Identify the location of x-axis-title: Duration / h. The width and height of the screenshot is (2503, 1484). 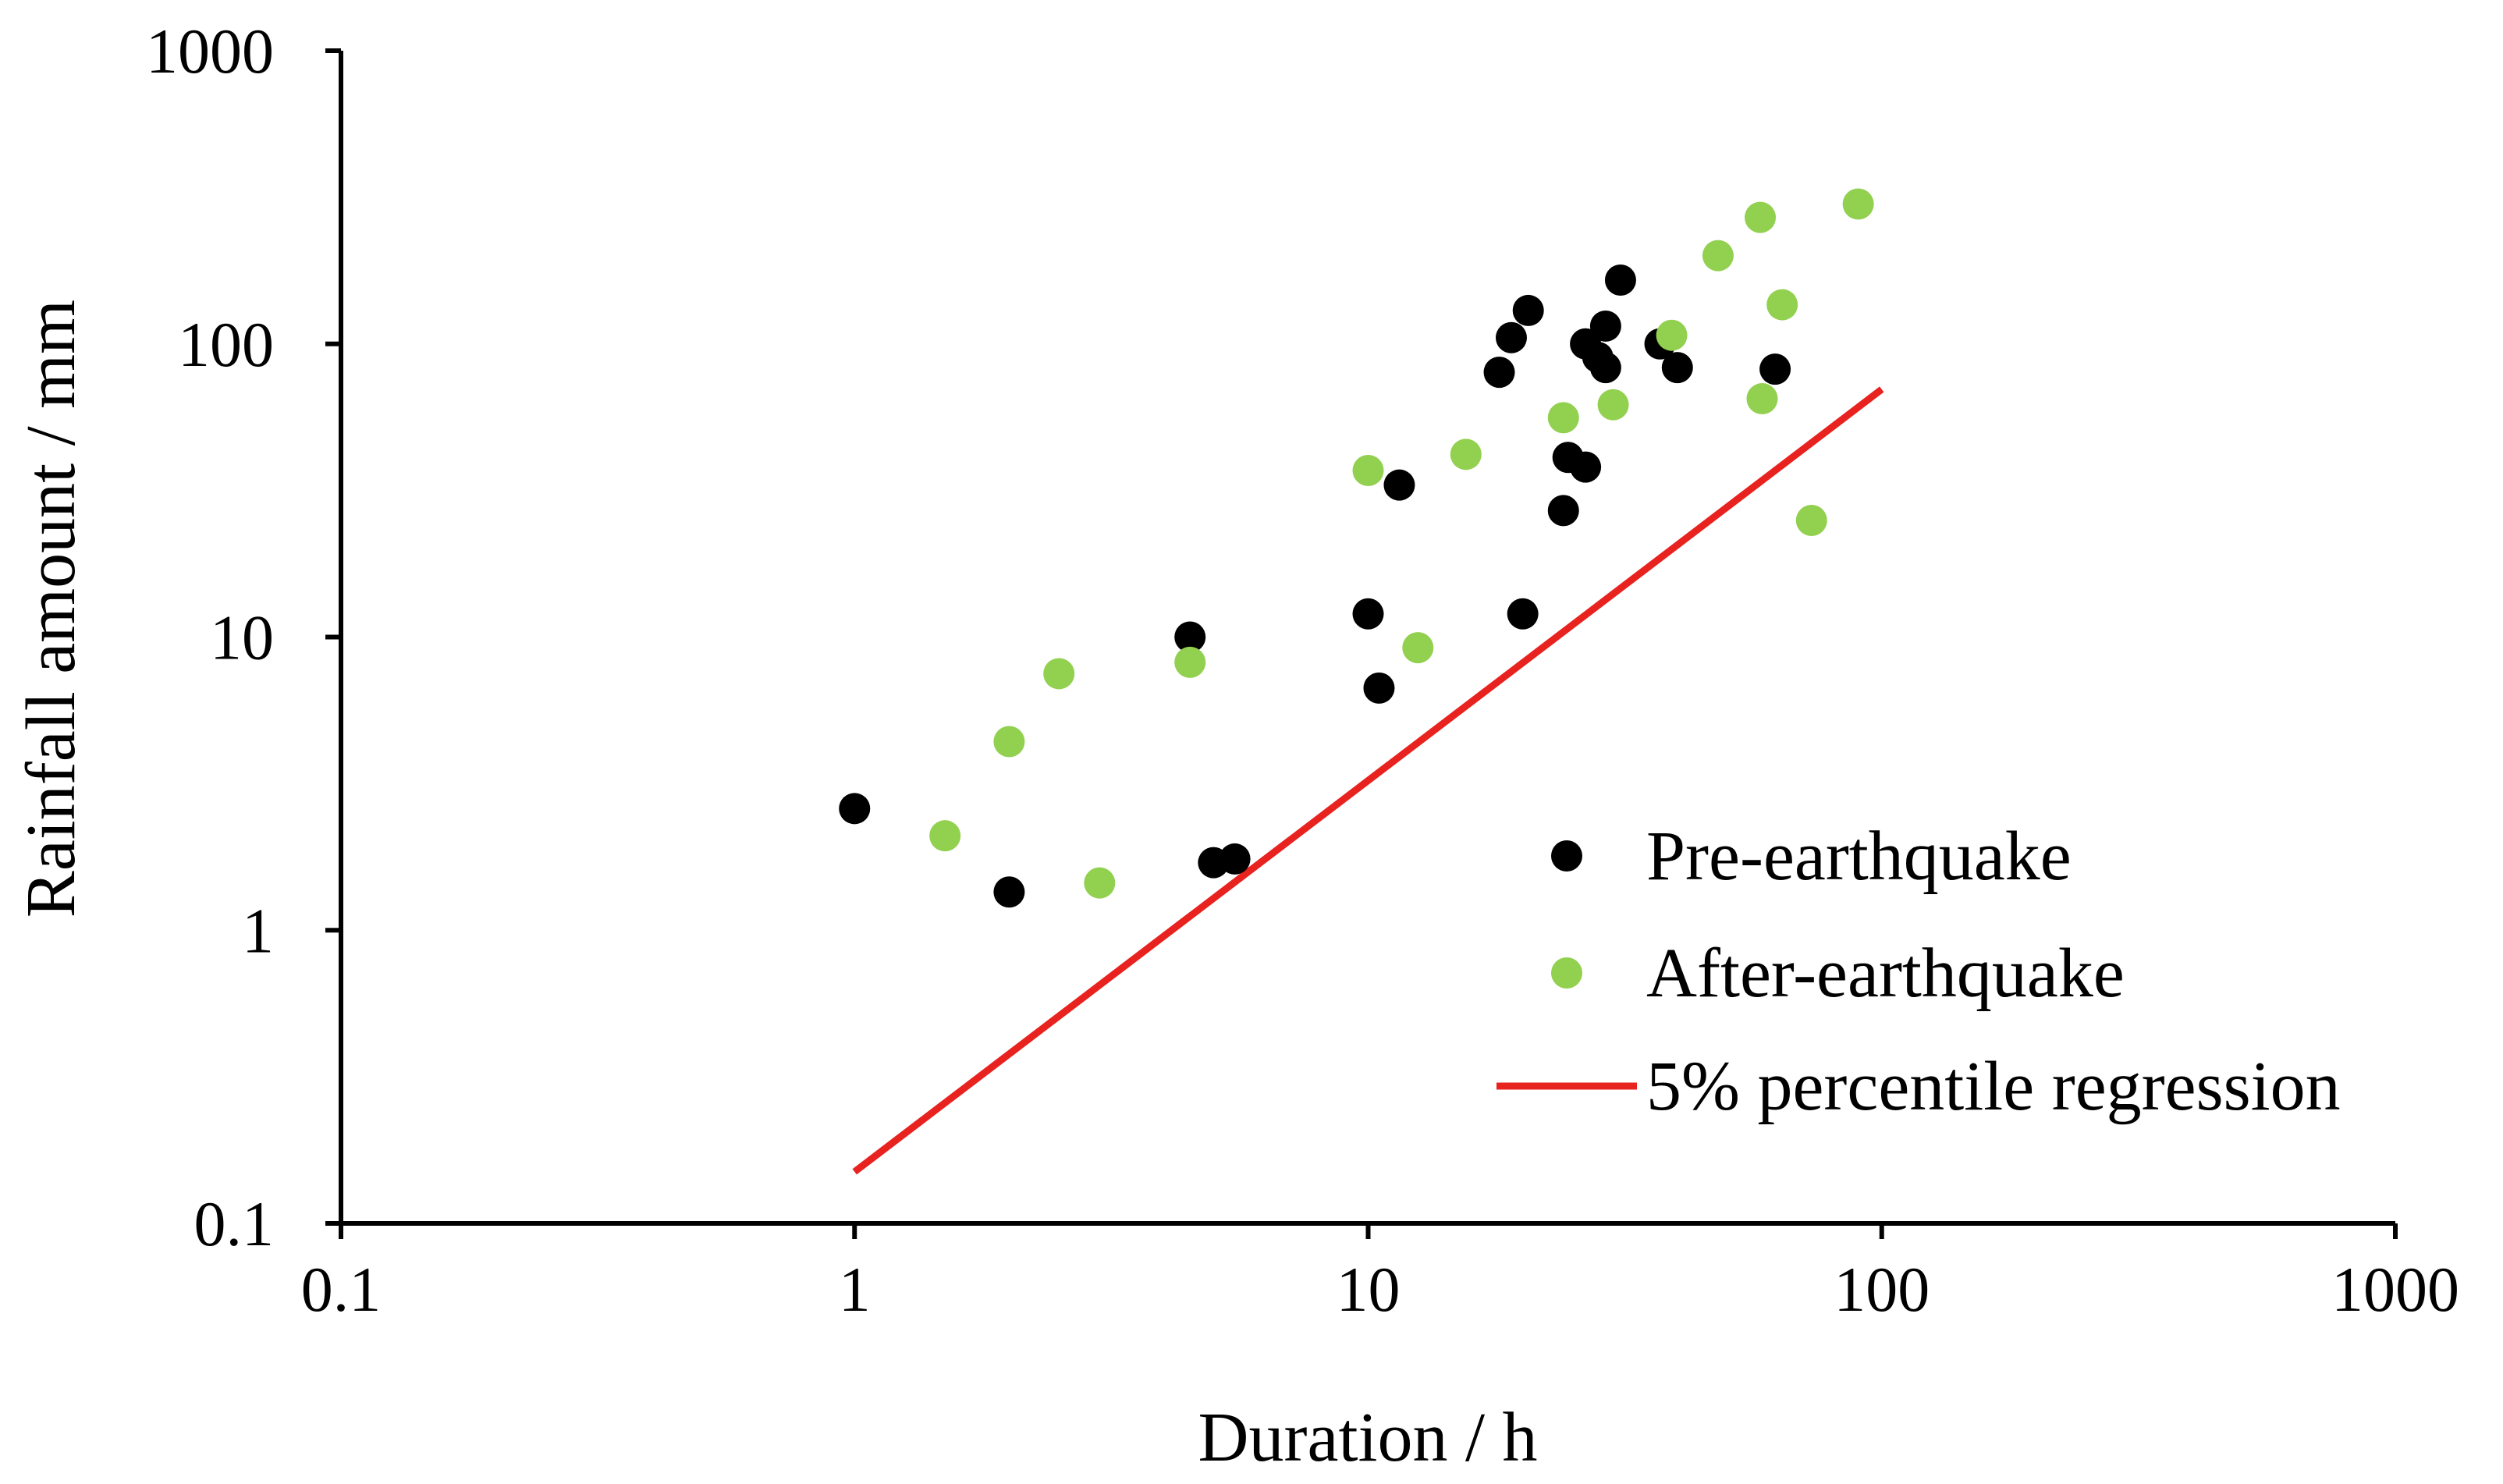
(1368, 1437).